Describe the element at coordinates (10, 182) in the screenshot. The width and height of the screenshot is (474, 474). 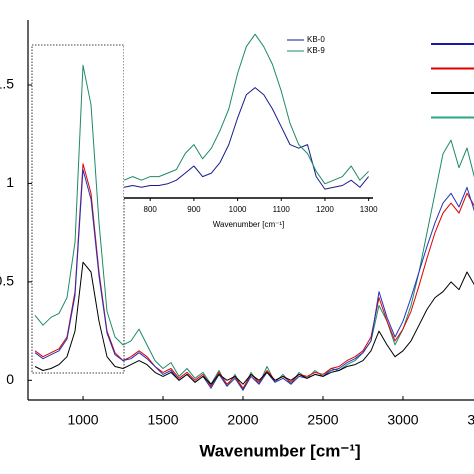
I see `y-tick-label: 1` at that location.